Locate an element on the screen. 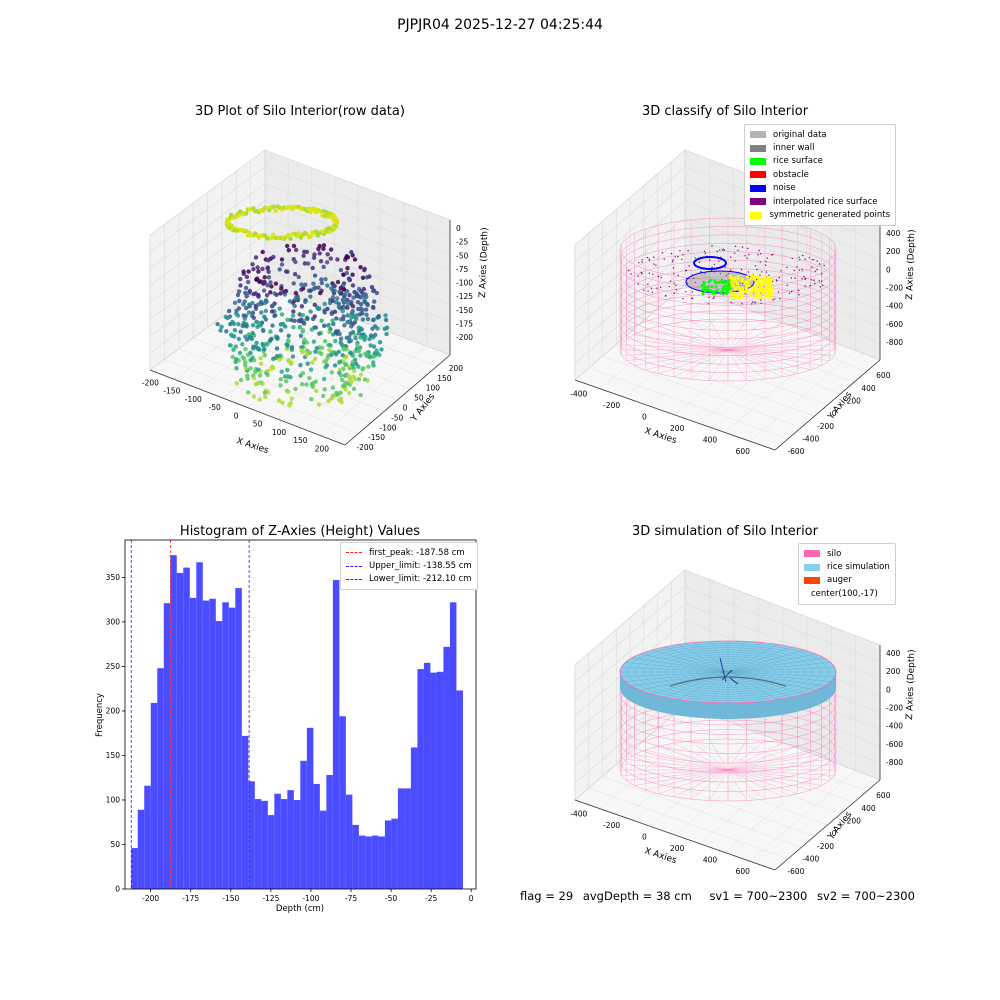 Image resolution: width=1000 pixels, height=1000 pixels. y-tick-label: 50 is located at coordinates (419, 398).